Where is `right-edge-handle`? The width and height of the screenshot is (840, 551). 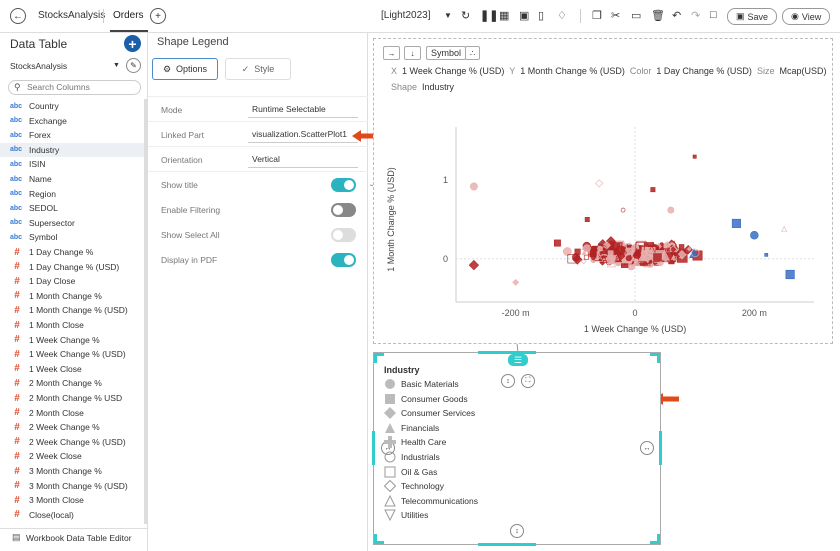
right-edge-handle is located at coordinates (660, 448).